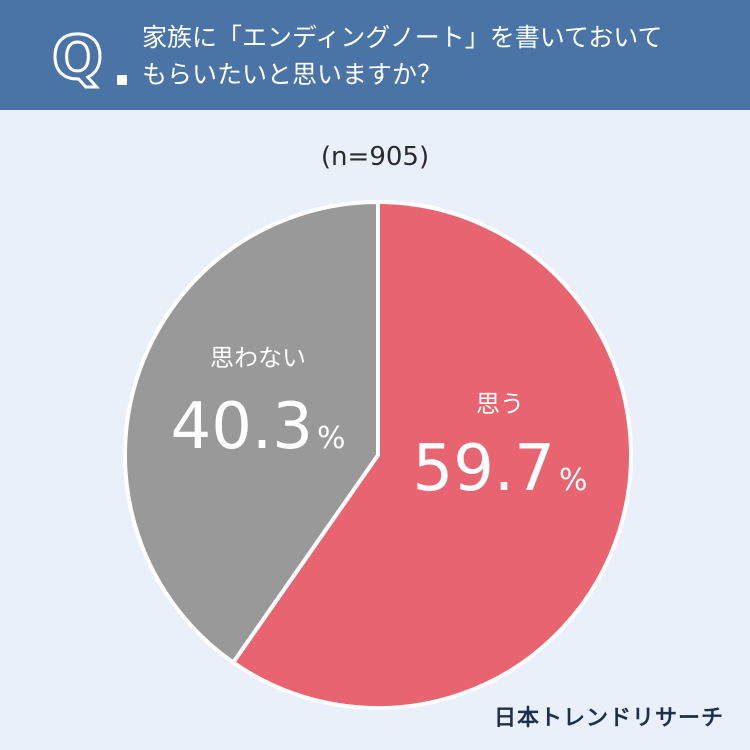 The height and width of the screenshot is (750, 750). Describe the element at coordinates (375, 157) in the screenshot. I see `sample-size: (n=905)` at that location.